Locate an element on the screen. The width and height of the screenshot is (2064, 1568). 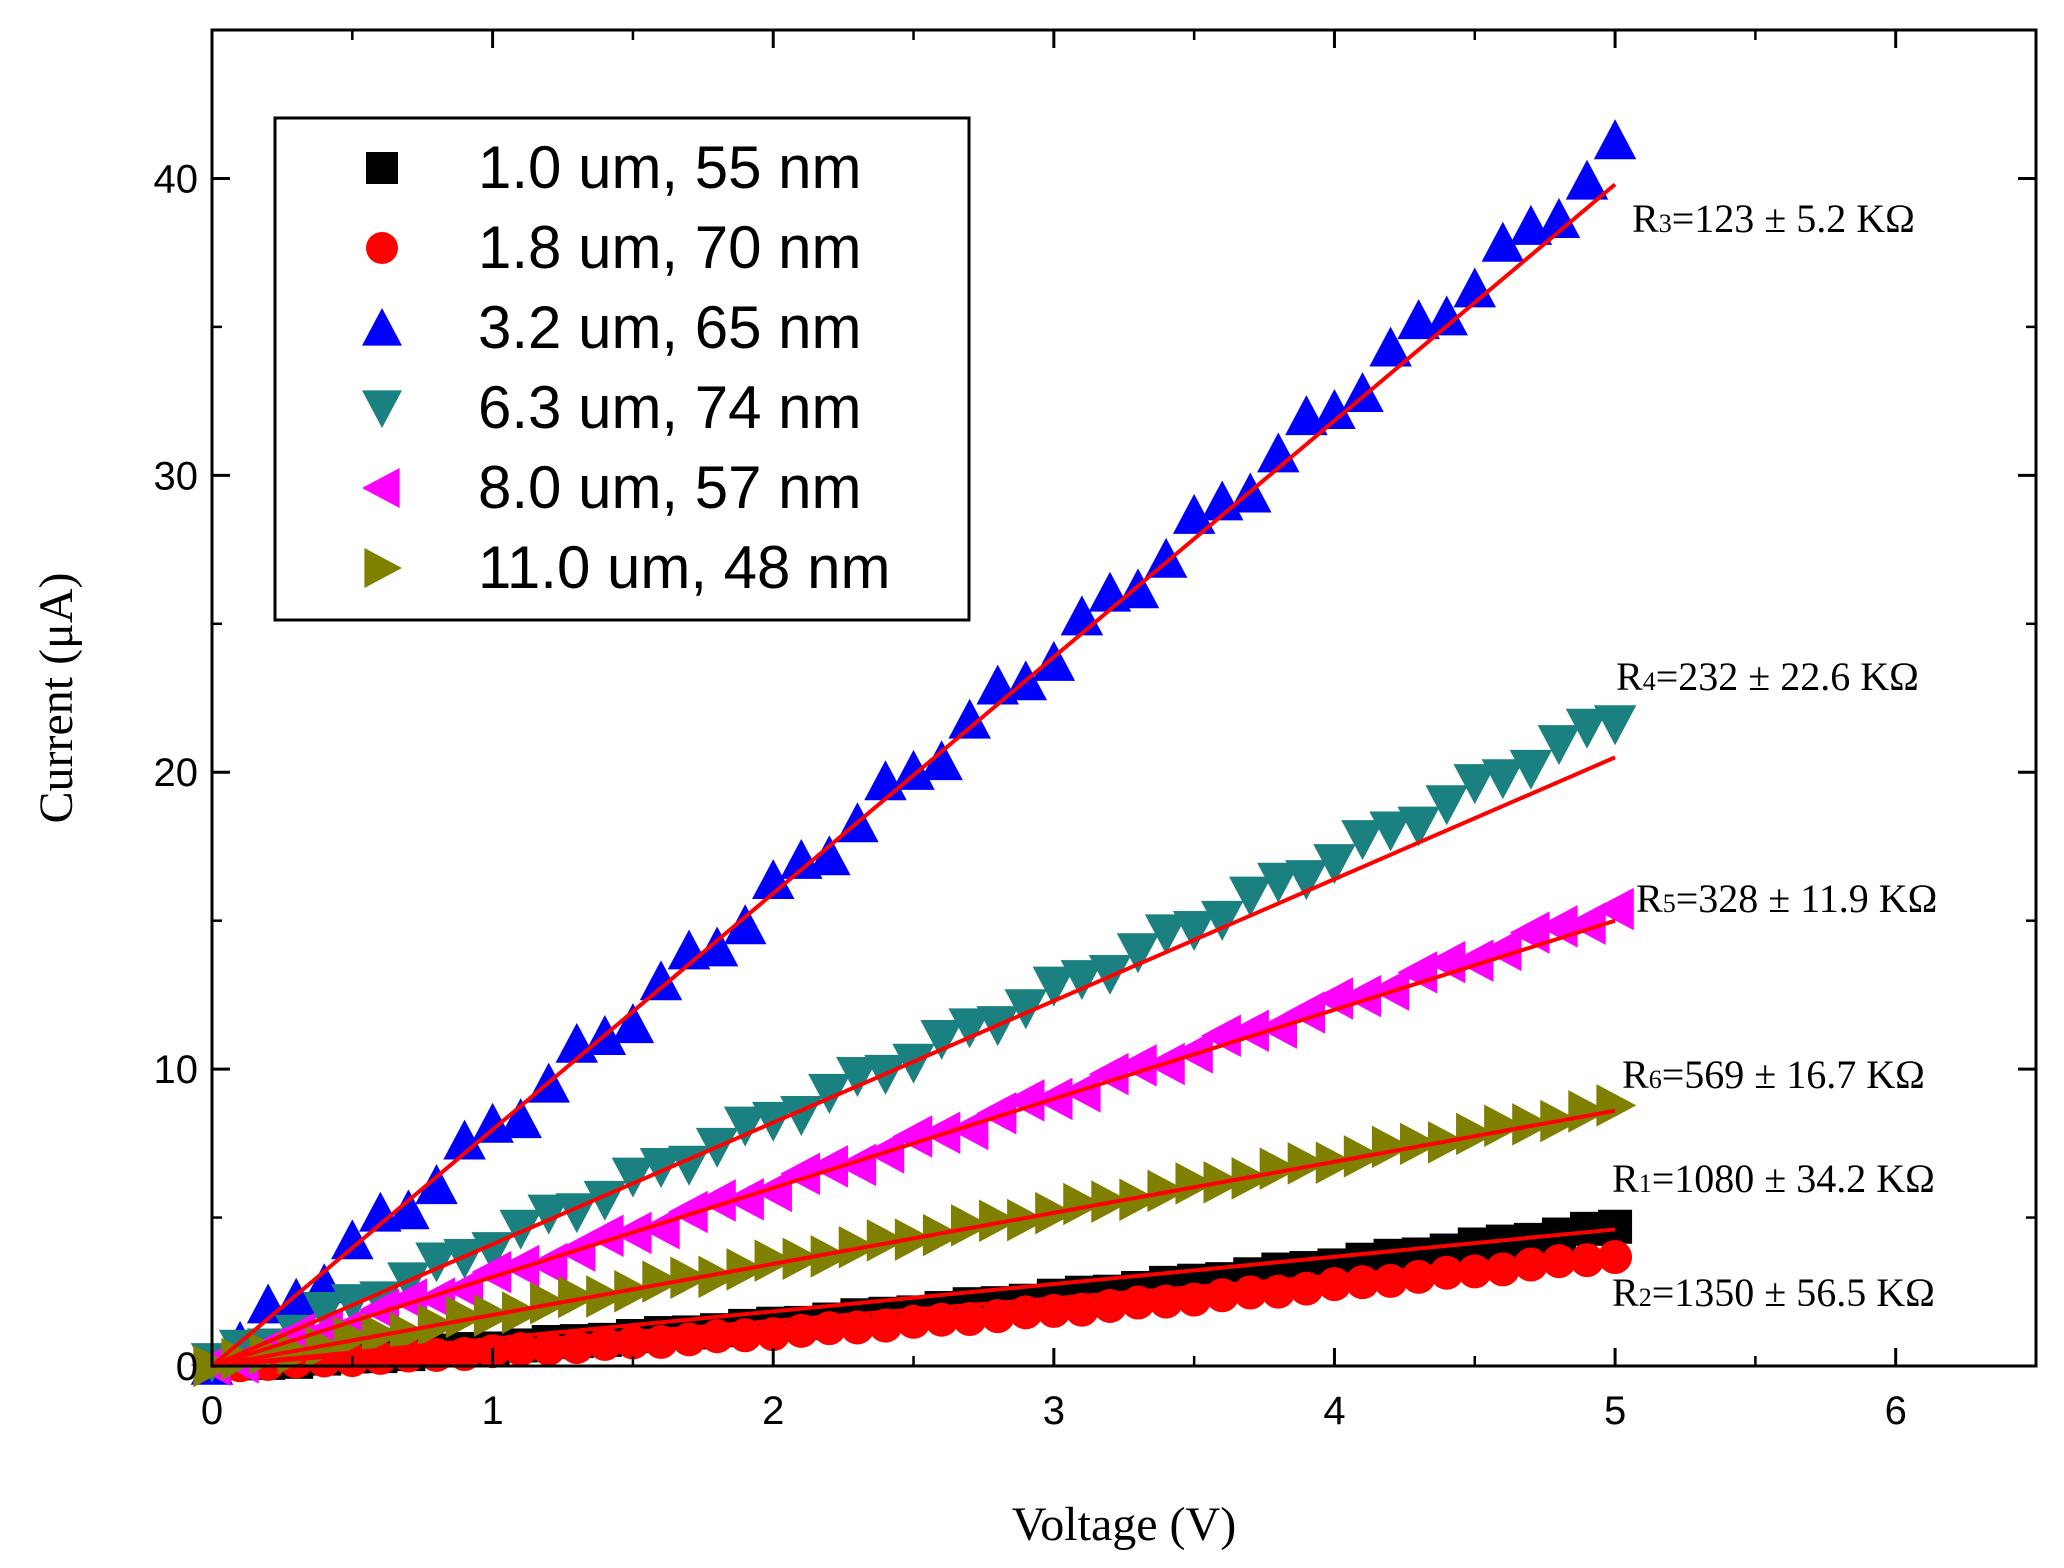
x-tick-label: 1 is located at coordinates (492, 1411).